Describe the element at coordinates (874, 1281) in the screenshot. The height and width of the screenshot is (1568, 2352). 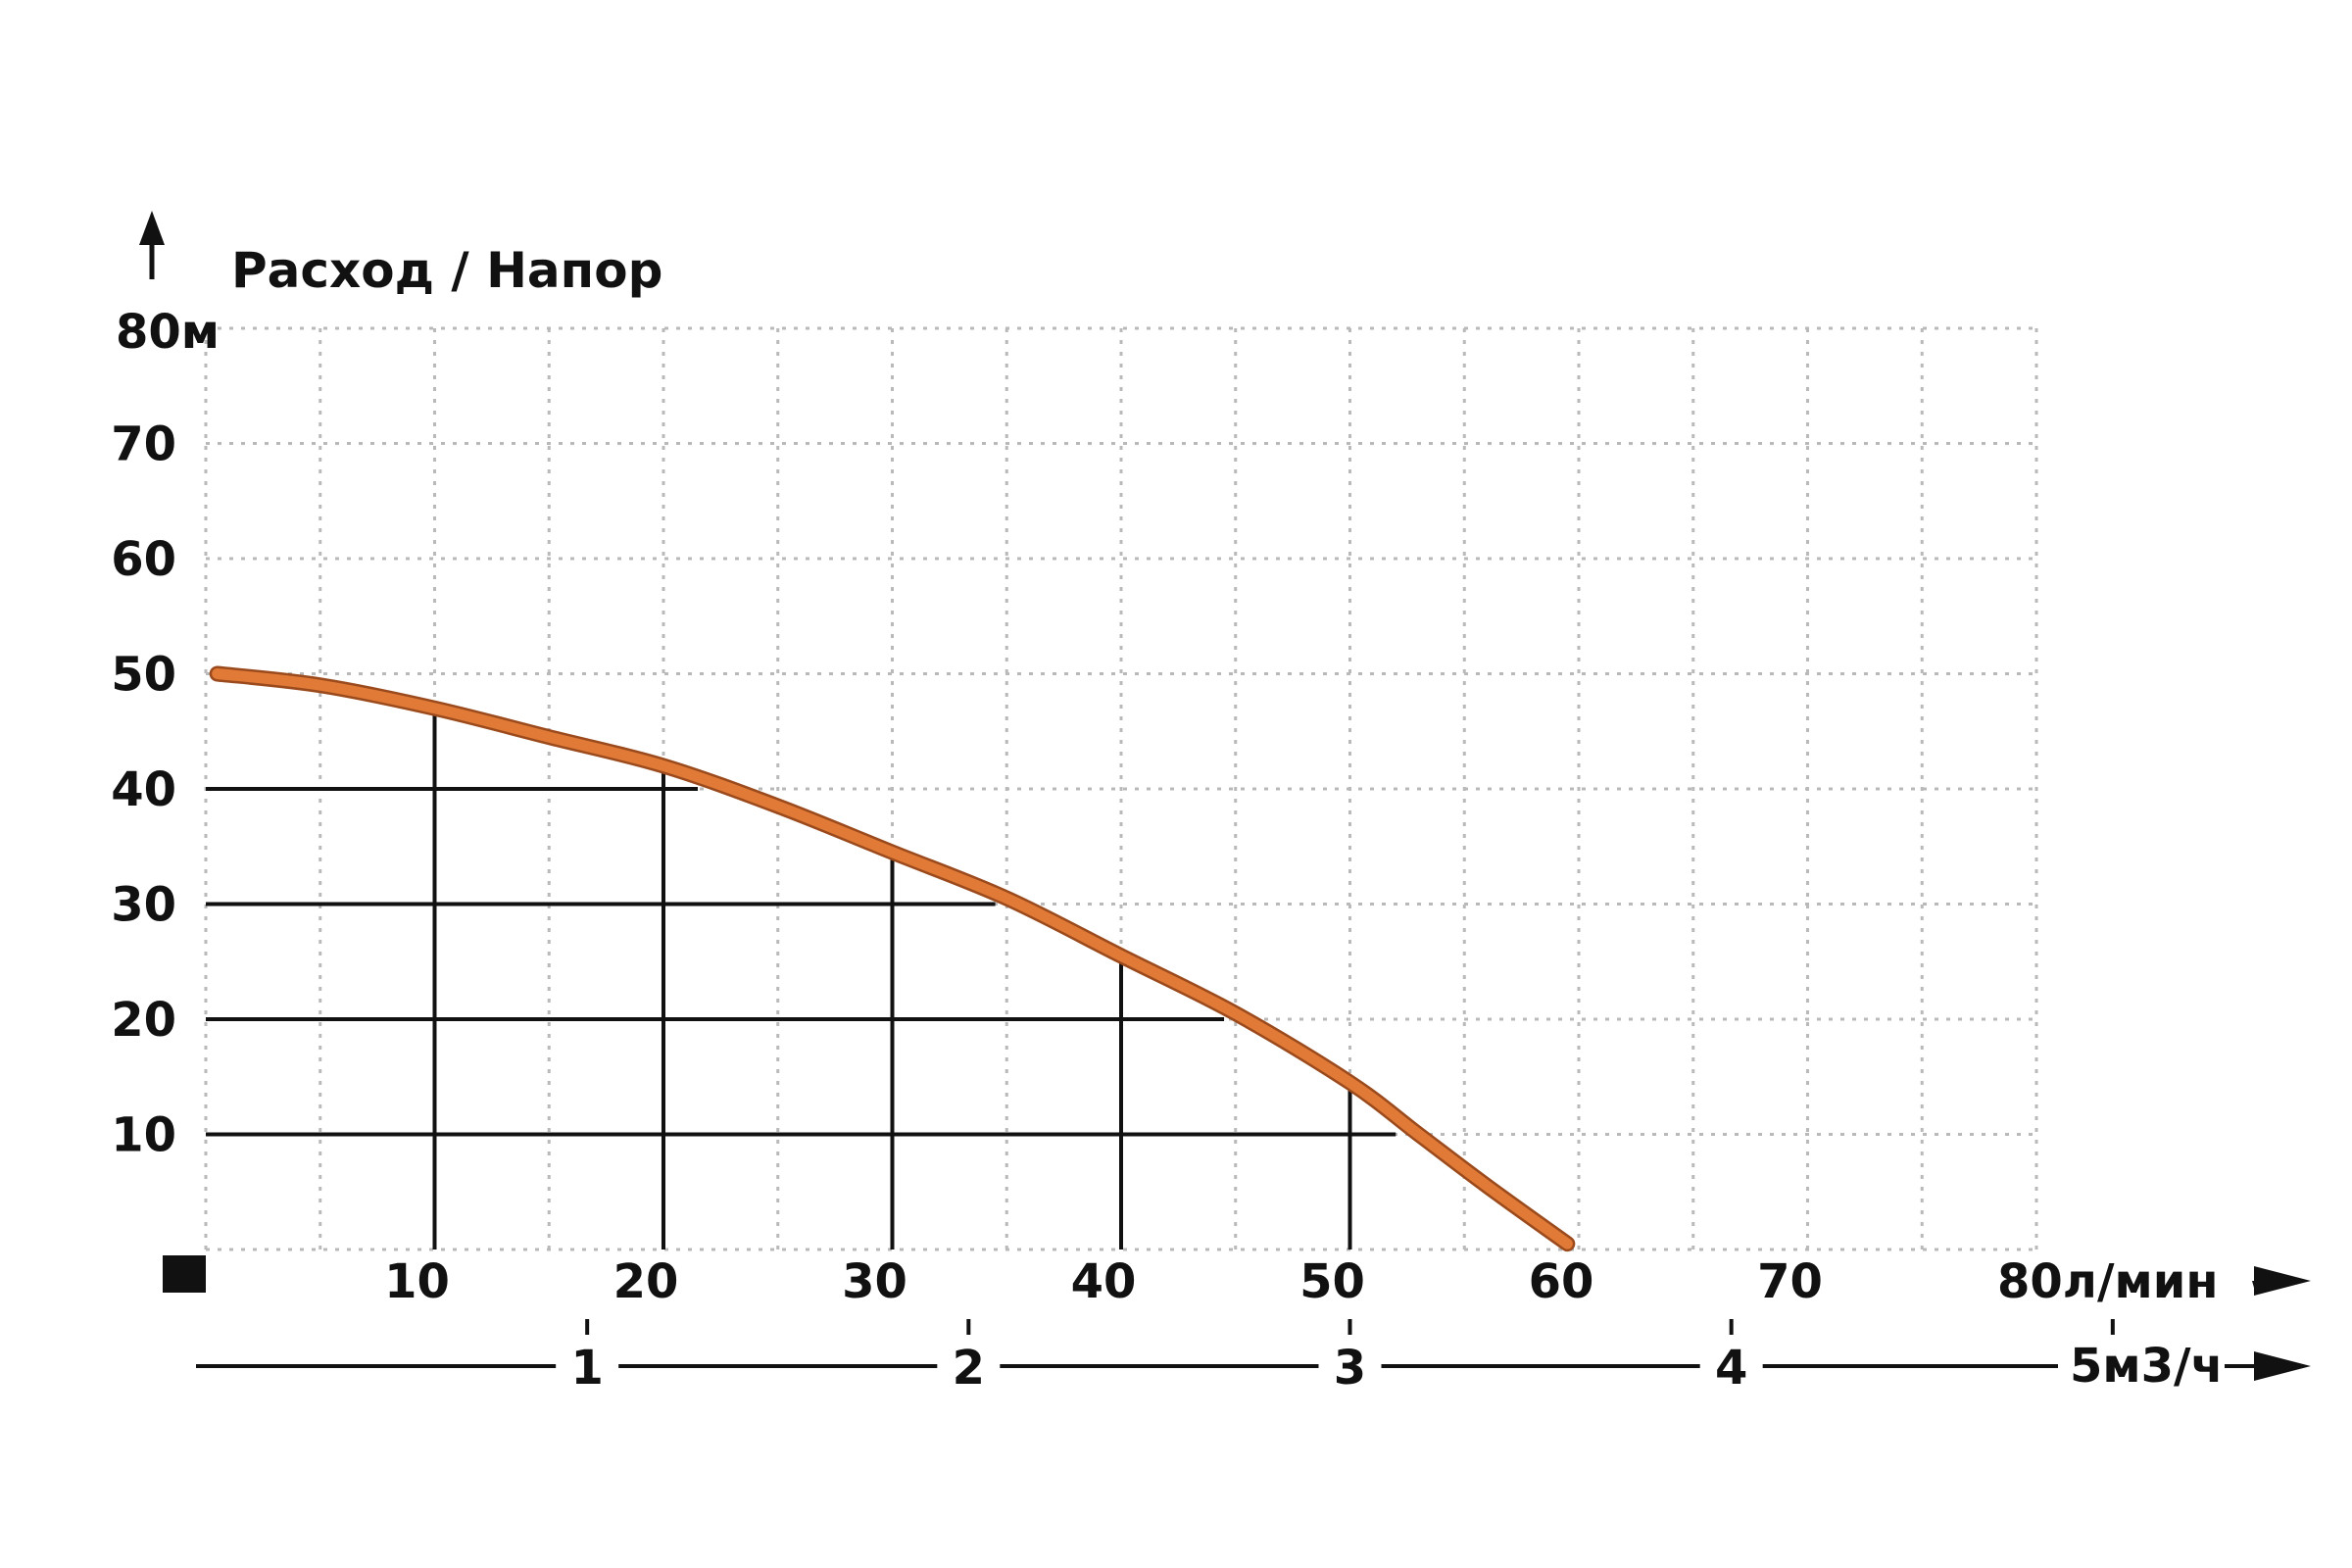
I see `x-axis-tick-label: 30` at that location.